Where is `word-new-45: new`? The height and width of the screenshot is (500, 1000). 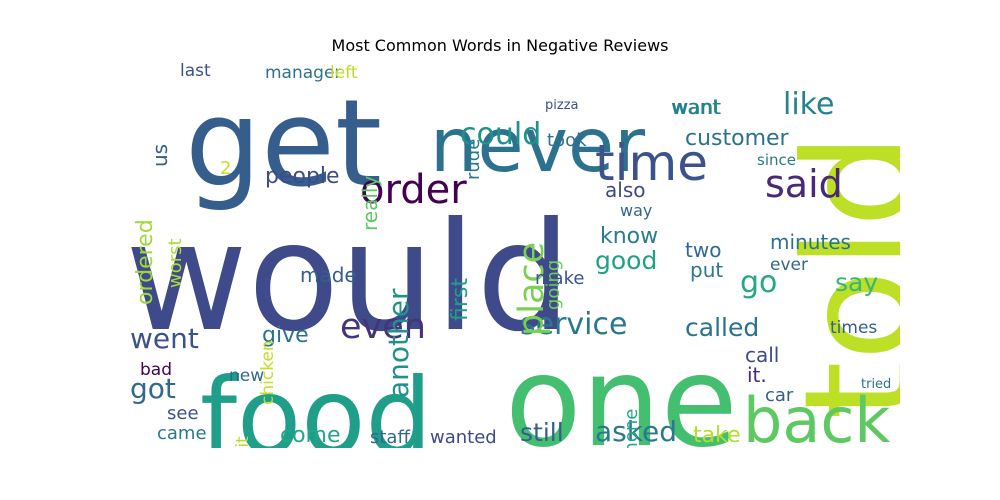 word-new-45: new is located at coordinates (247, 376).